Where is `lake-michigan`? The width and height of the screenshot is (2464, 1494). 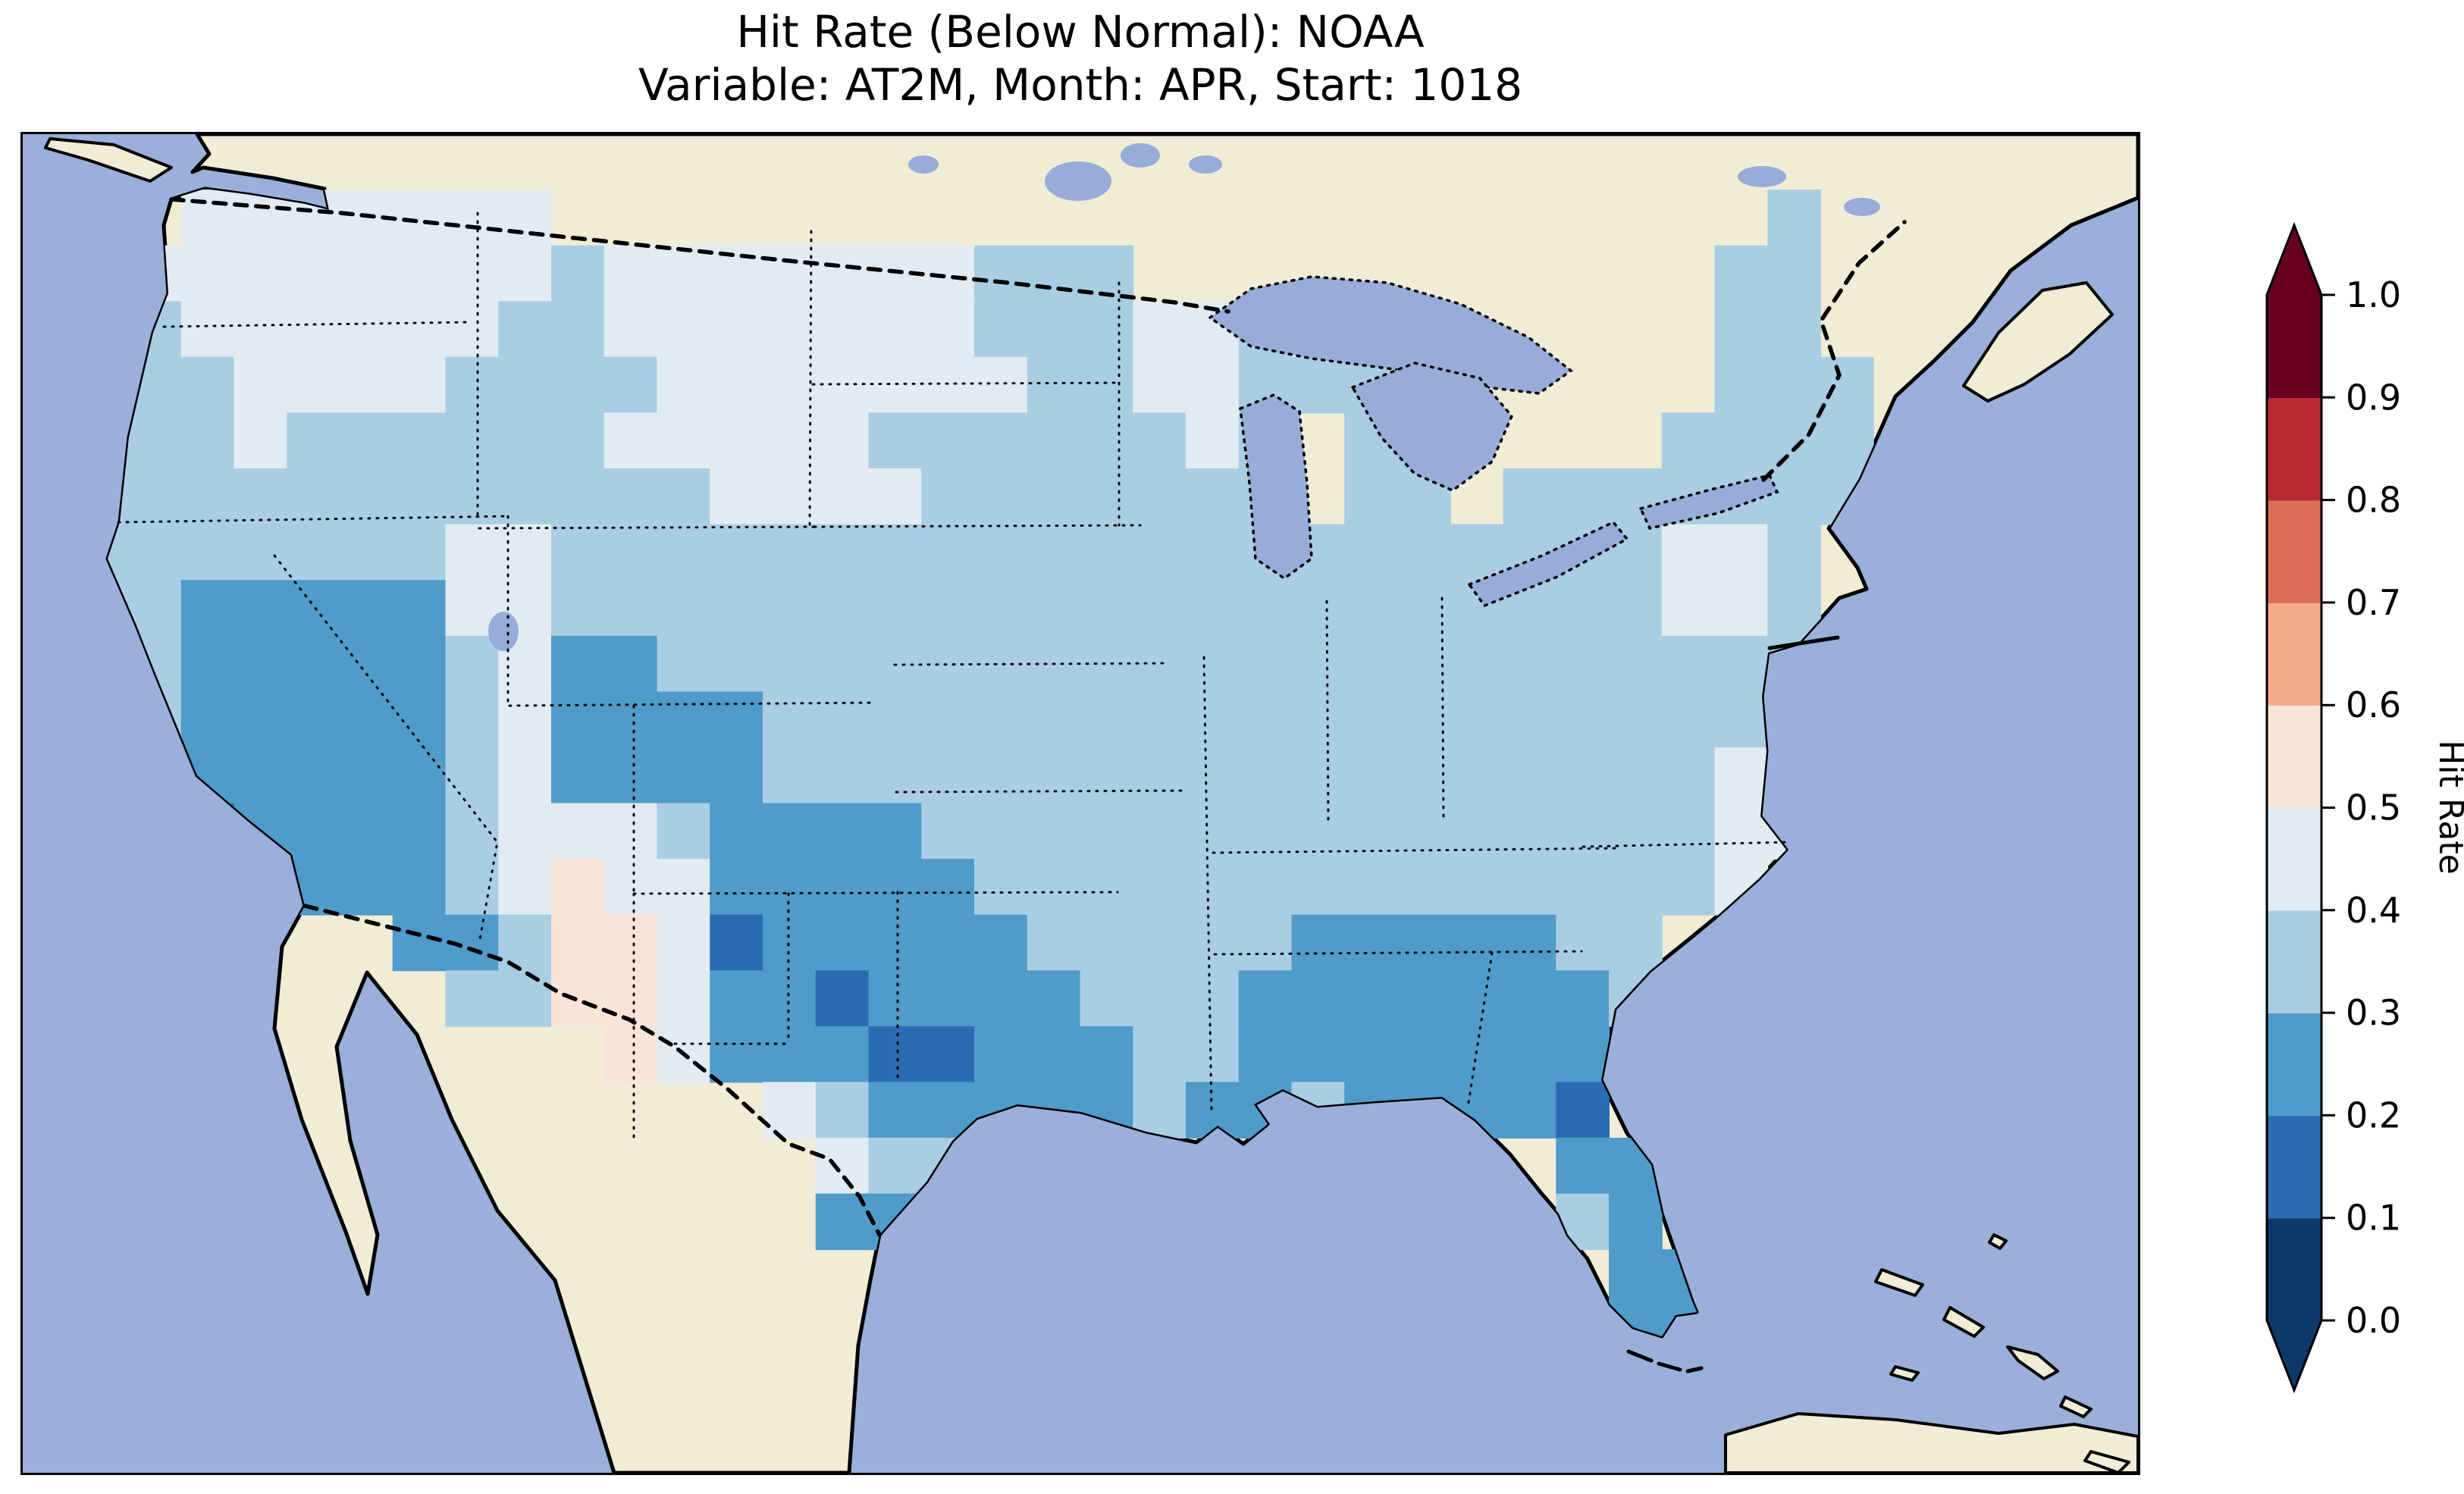
lake-michigan is located at coordinates (1276, 487).